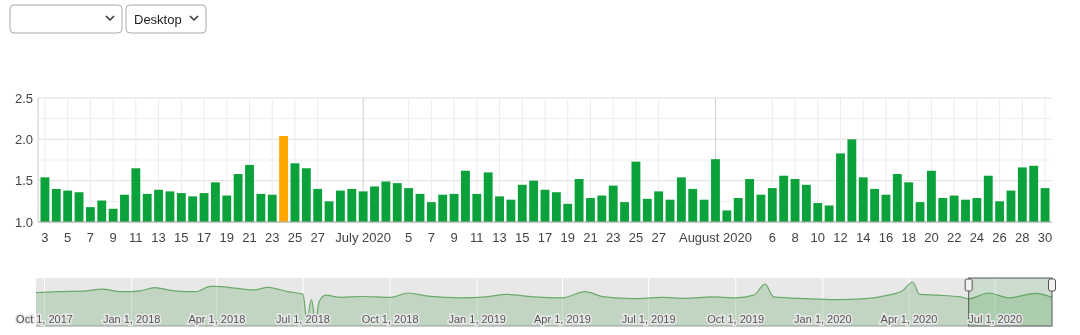  What do you see at coordinates (45, 237) in the screenshot?
I see `x-tick-label: 3` at bounding box center [45, 237].